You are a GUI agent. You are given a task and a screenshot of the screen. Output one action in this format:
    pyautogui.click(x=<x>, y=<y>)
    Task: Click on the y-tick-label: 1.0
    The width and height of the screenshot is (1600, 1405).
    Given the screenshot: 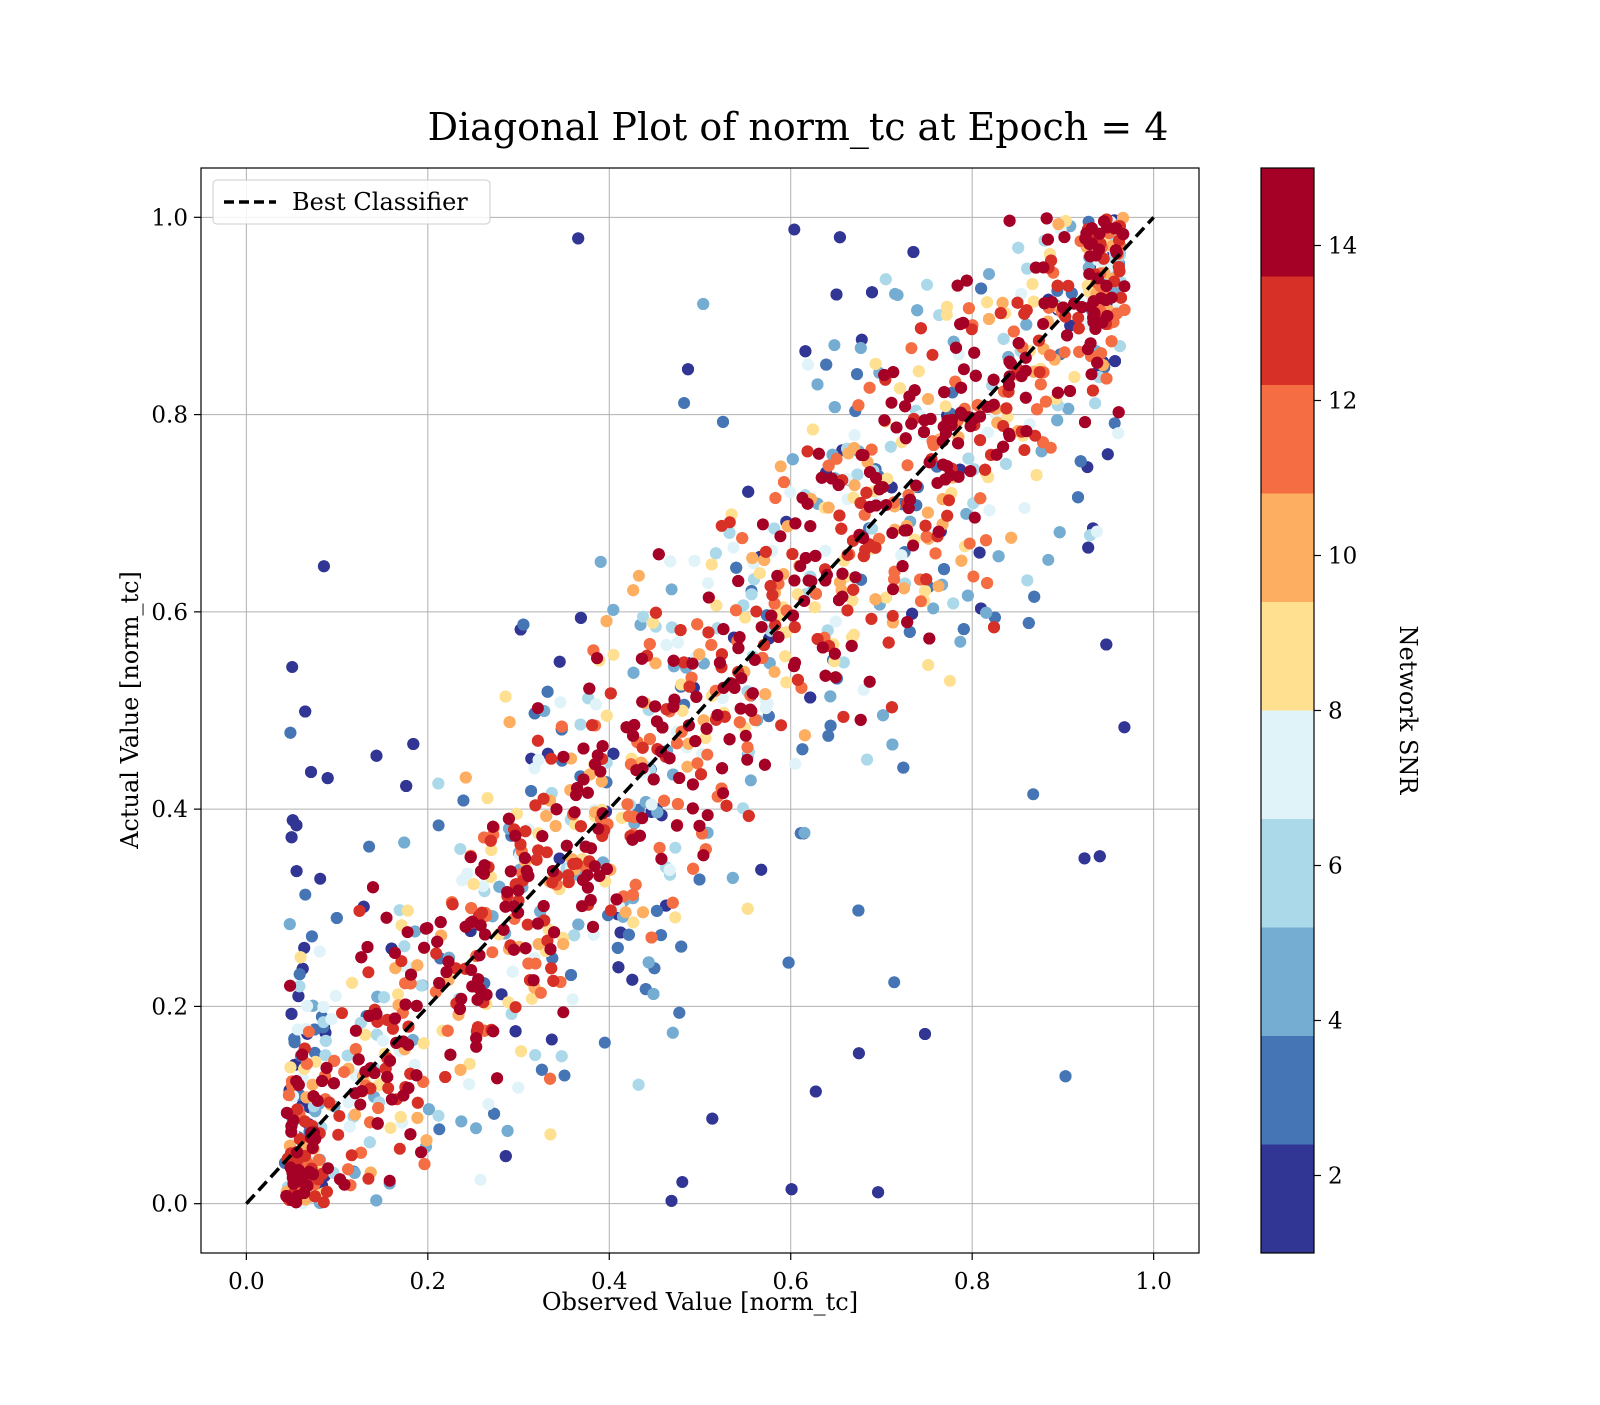 What is the action you would take?
    pyautogui.click(x=169, y=218)
    